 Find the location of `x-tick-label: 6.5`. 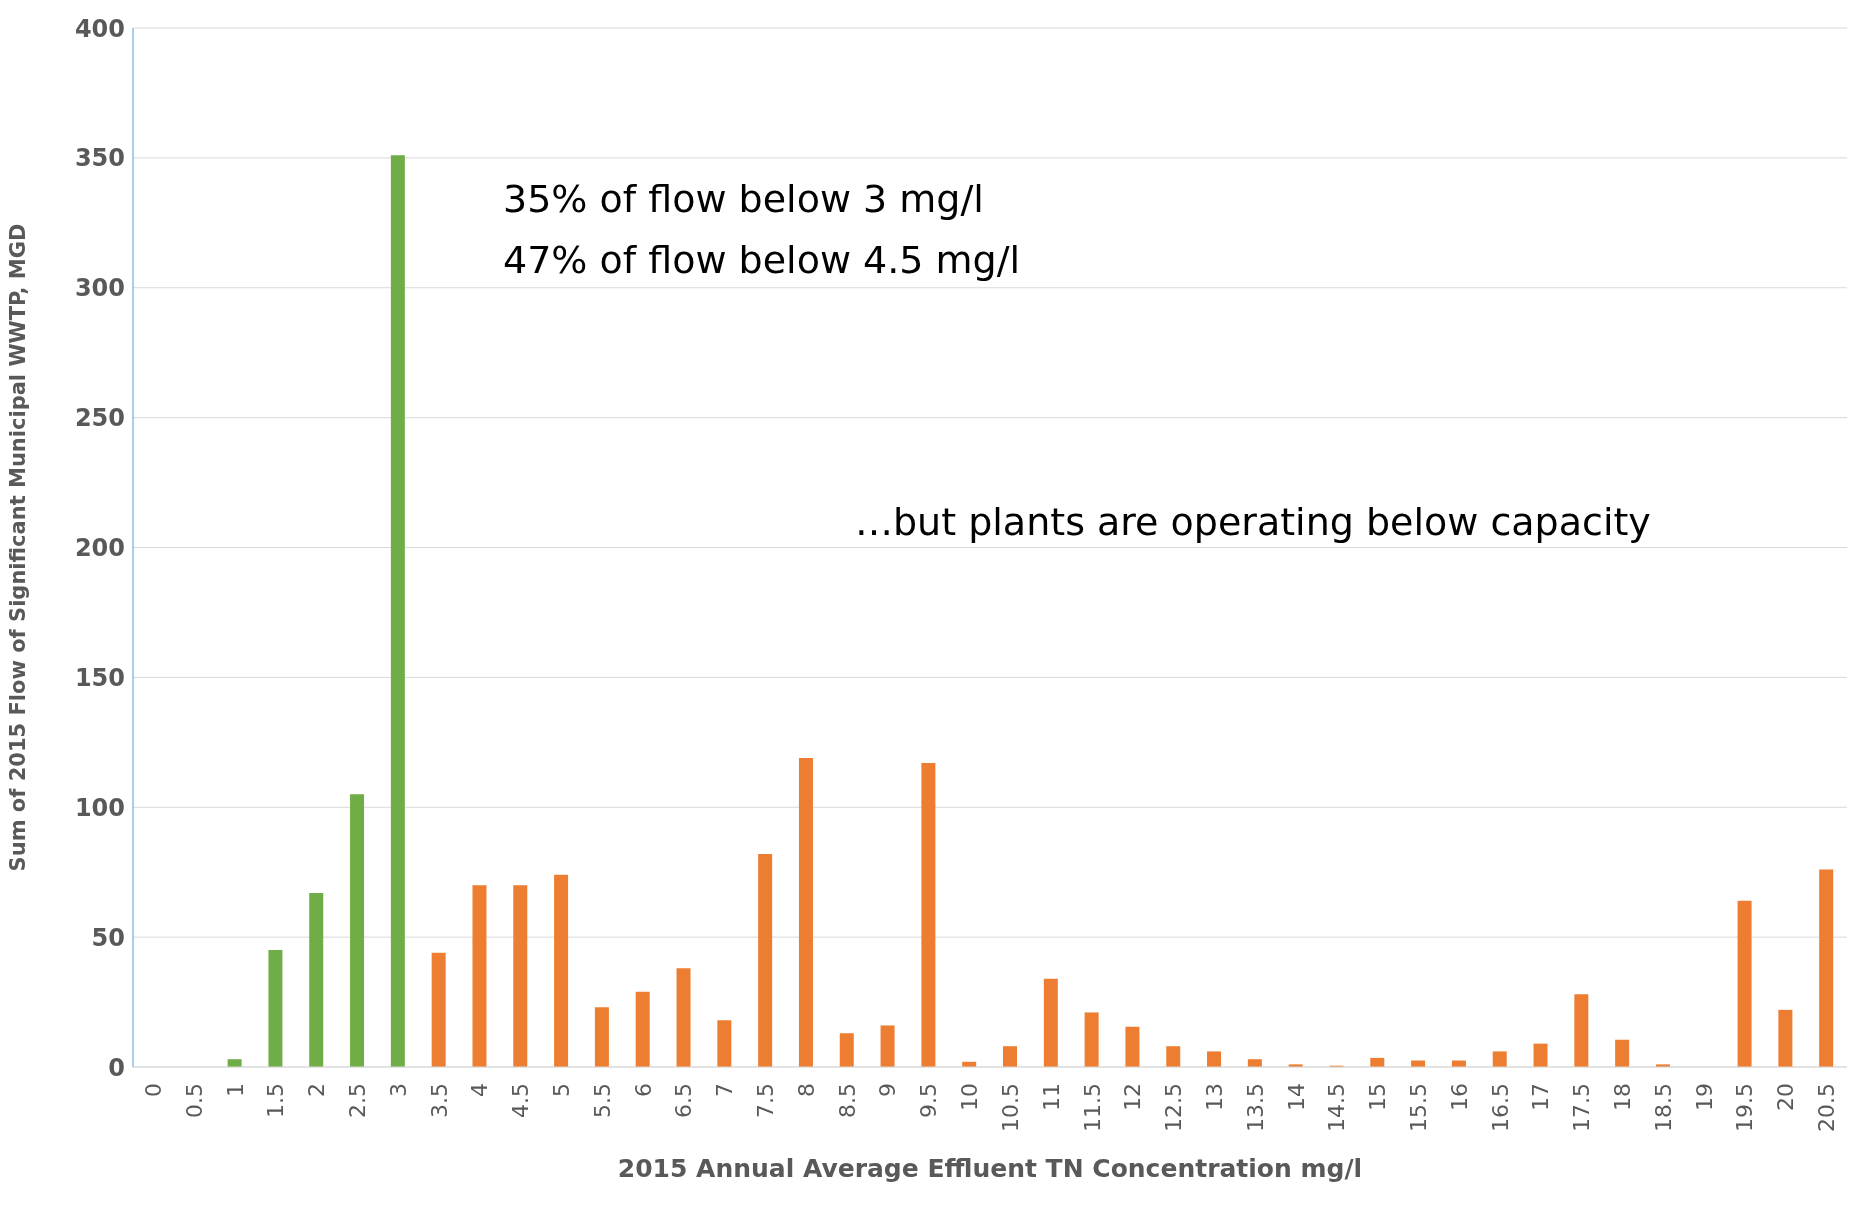

x-tick-label: 6.5 is located at coordinates (684, 1100).